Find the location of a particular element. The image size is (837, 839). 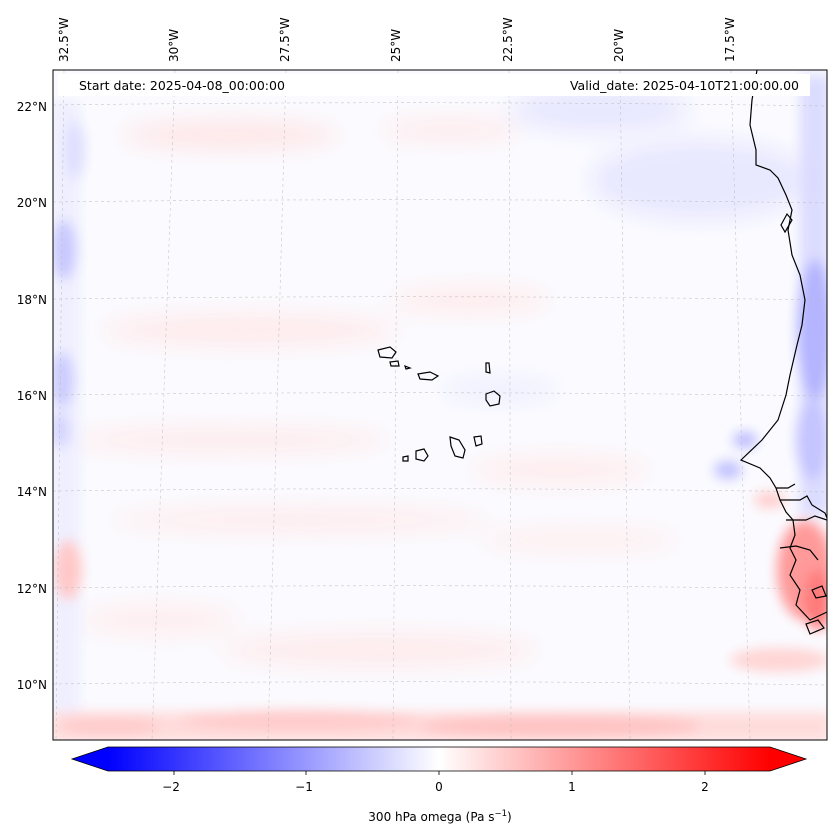

lon-label: 27.5°W is located at coordinates (285, 39).